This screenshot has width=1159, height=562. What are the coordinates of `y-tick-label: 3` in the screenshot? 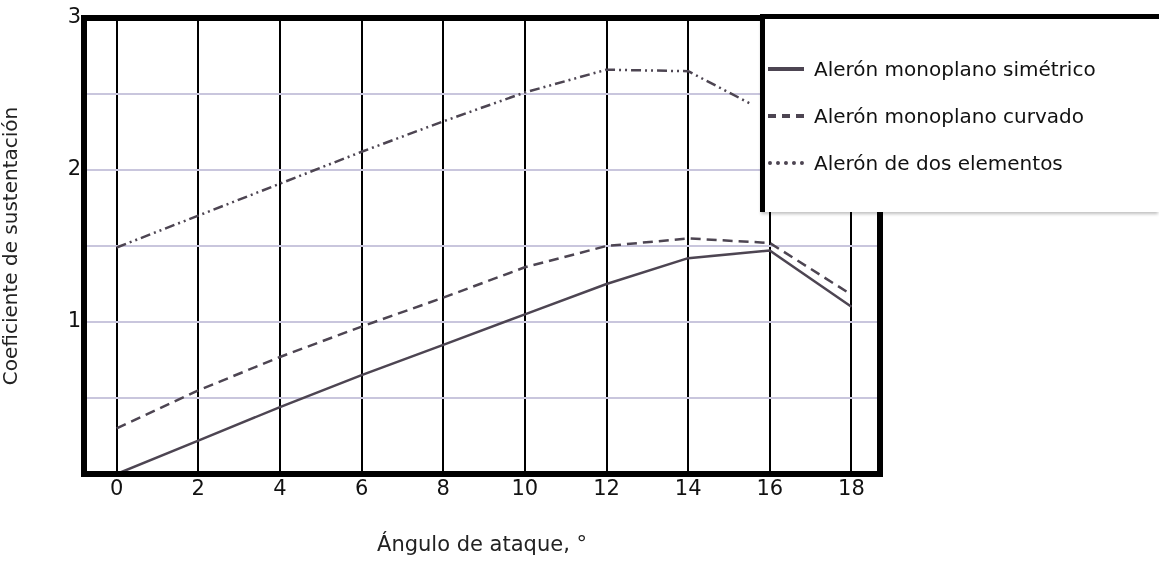 It's located at (74, 16).